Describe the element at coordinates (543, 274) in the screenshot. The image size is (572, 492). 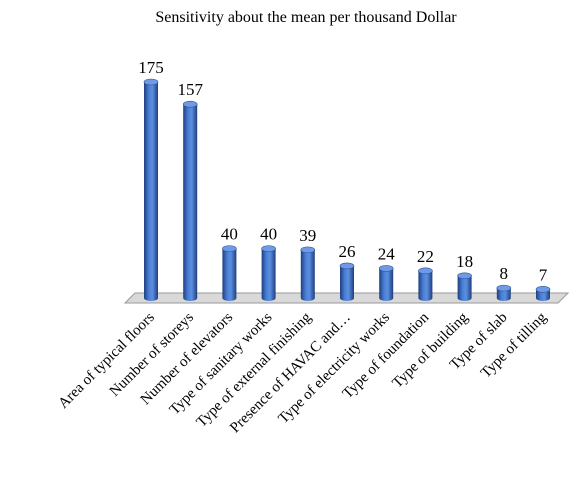
I see `data-label: 7` at that location.